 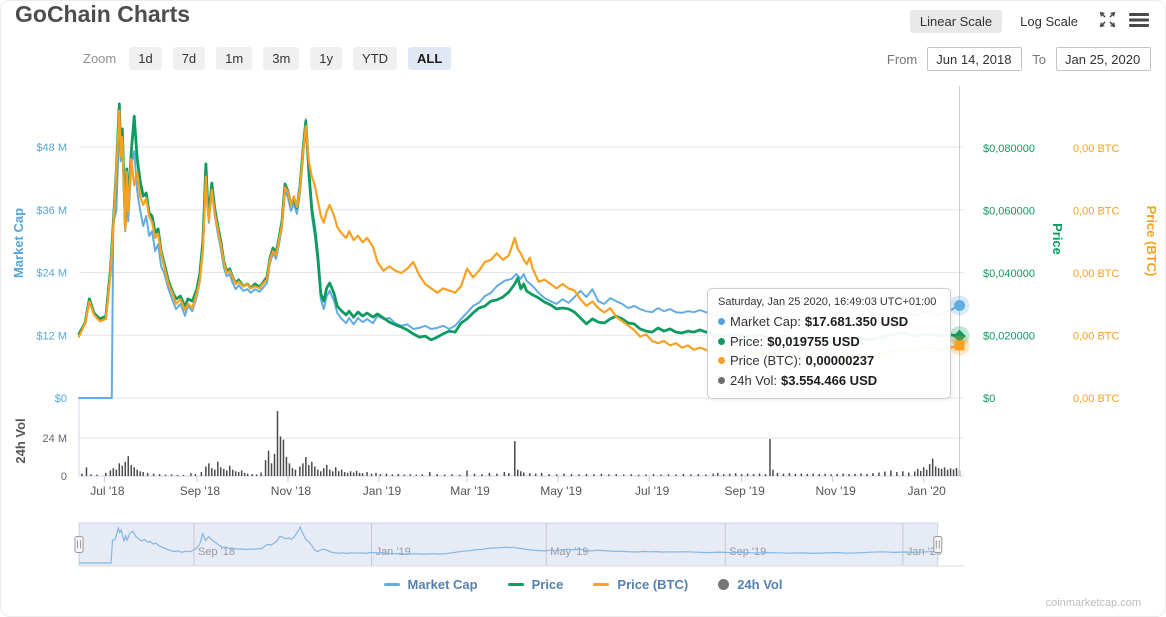 What do you see at coordinates (375, 58) in the screenshot?
I see `zoom-ytd-button: YTD` at bounding box center [375, 58].